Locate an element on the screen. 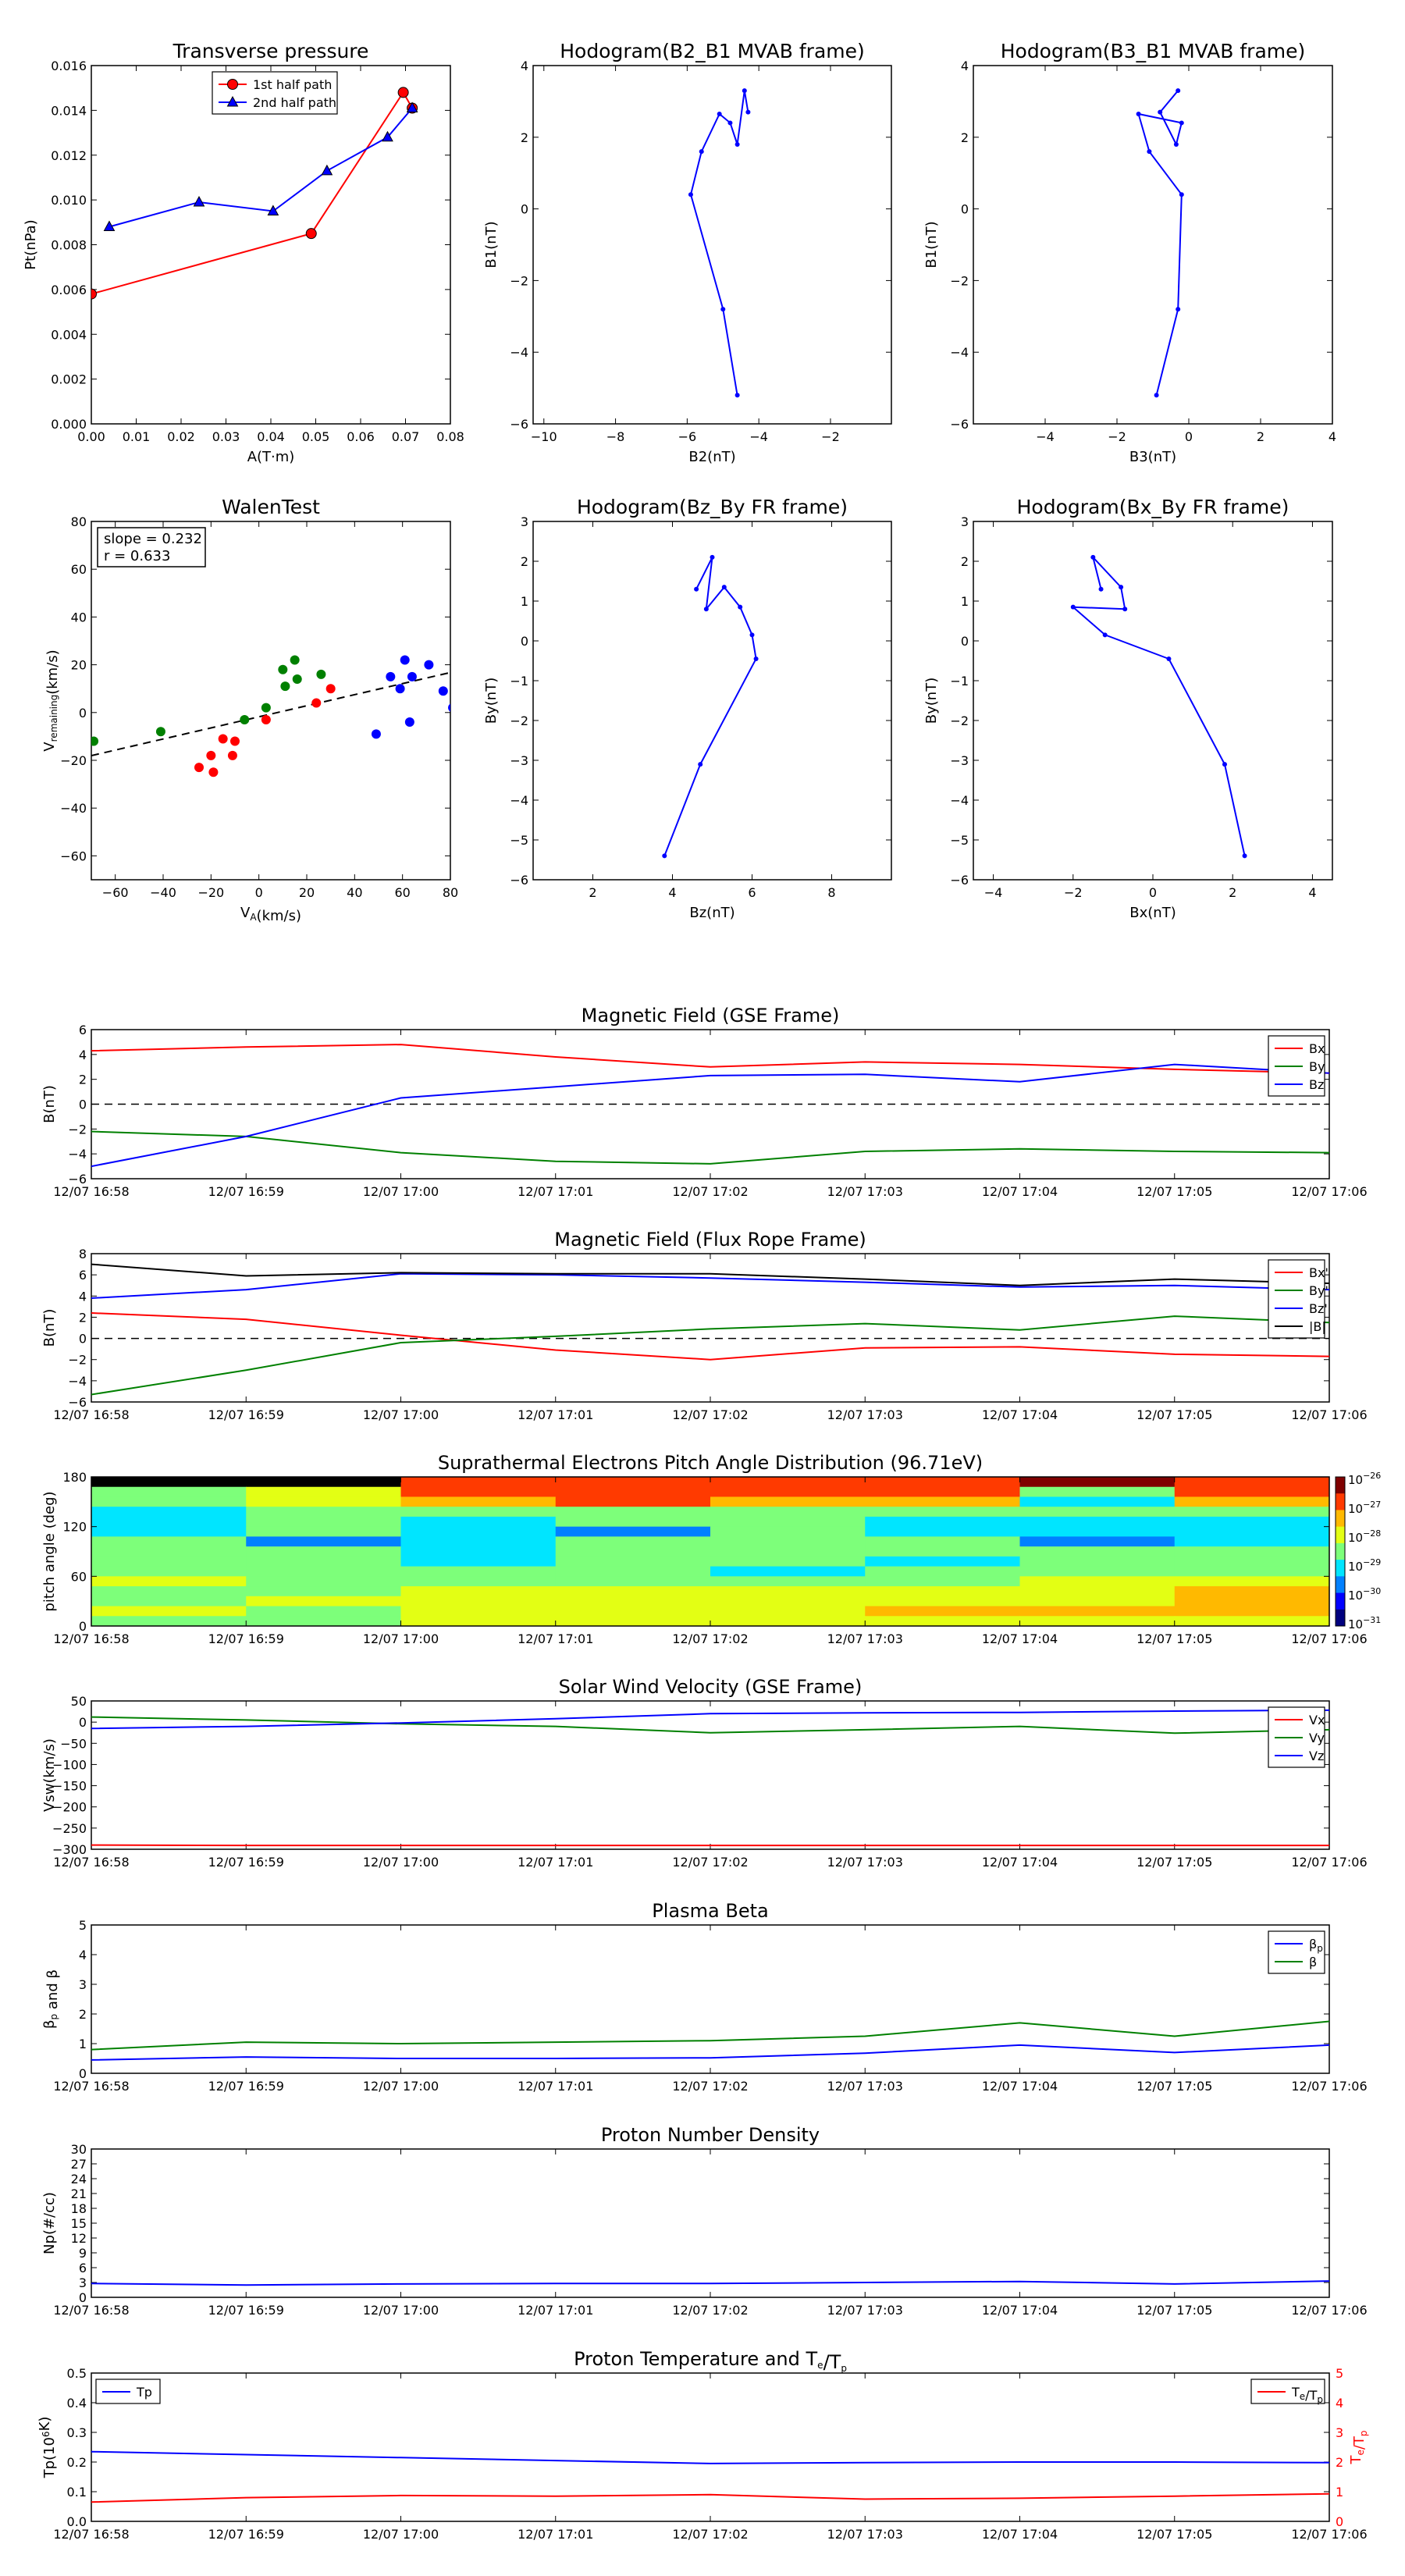 This screenshot has height=2576, width=1405. y-tick-label: −20 is located at coordinates (73, 760).